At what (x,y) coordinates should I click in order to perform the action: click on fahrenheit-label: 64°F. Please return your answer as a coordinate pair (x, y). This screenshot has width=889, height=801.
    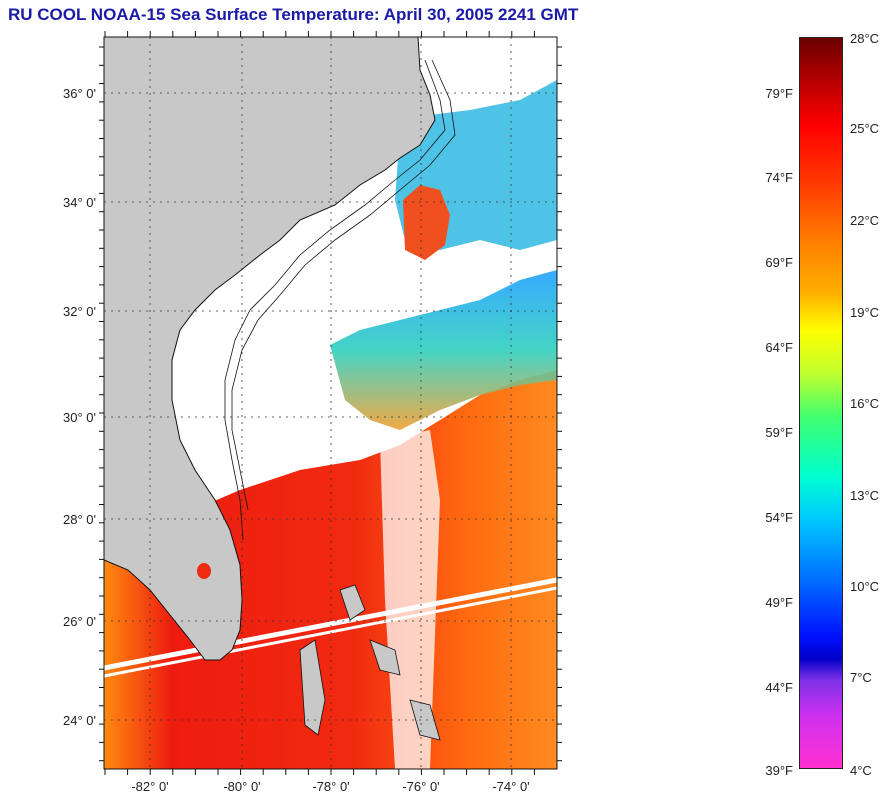
    Looking at the image, I should click on (779, 347).